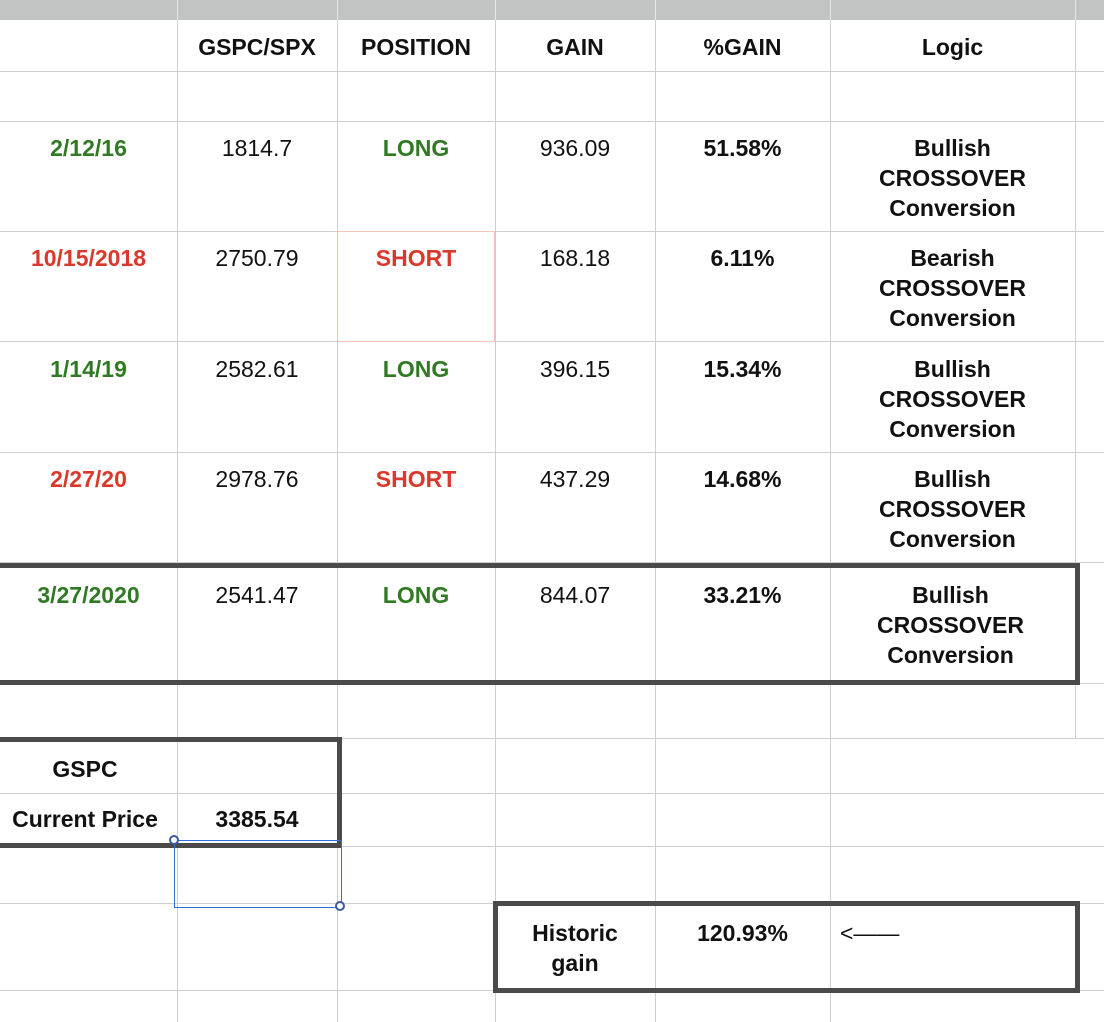 This screenshot has width=1104, height=1022. I want to click on current-price-box, so click(171, 792).